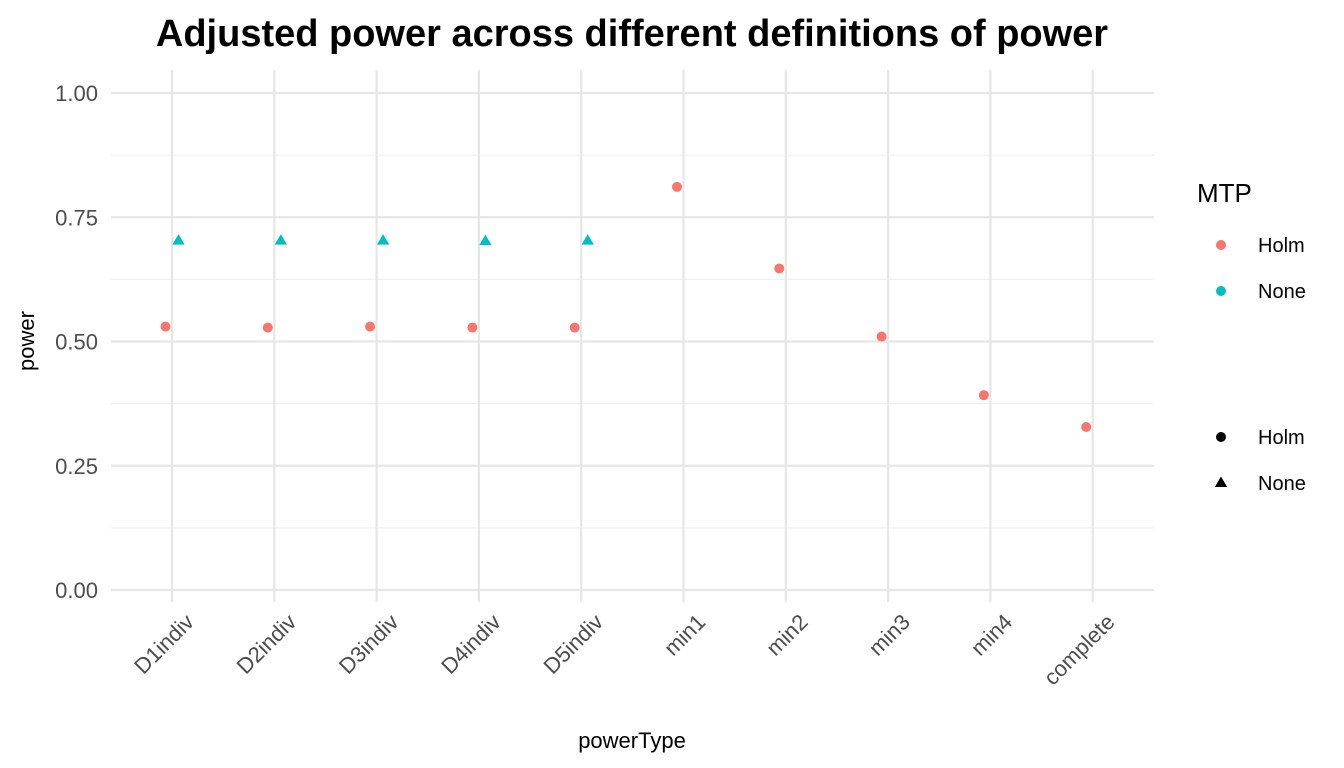  I want to click on y-axis-title: power, so click(26, 341).